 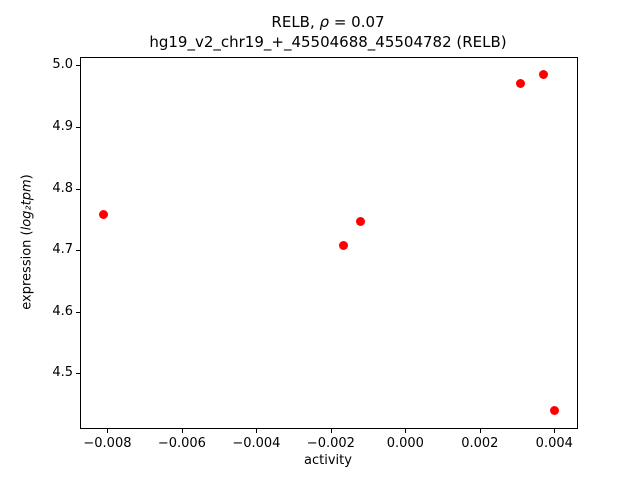 I want to click on x-tick-label: 0.002, so click(x=480, y=443).